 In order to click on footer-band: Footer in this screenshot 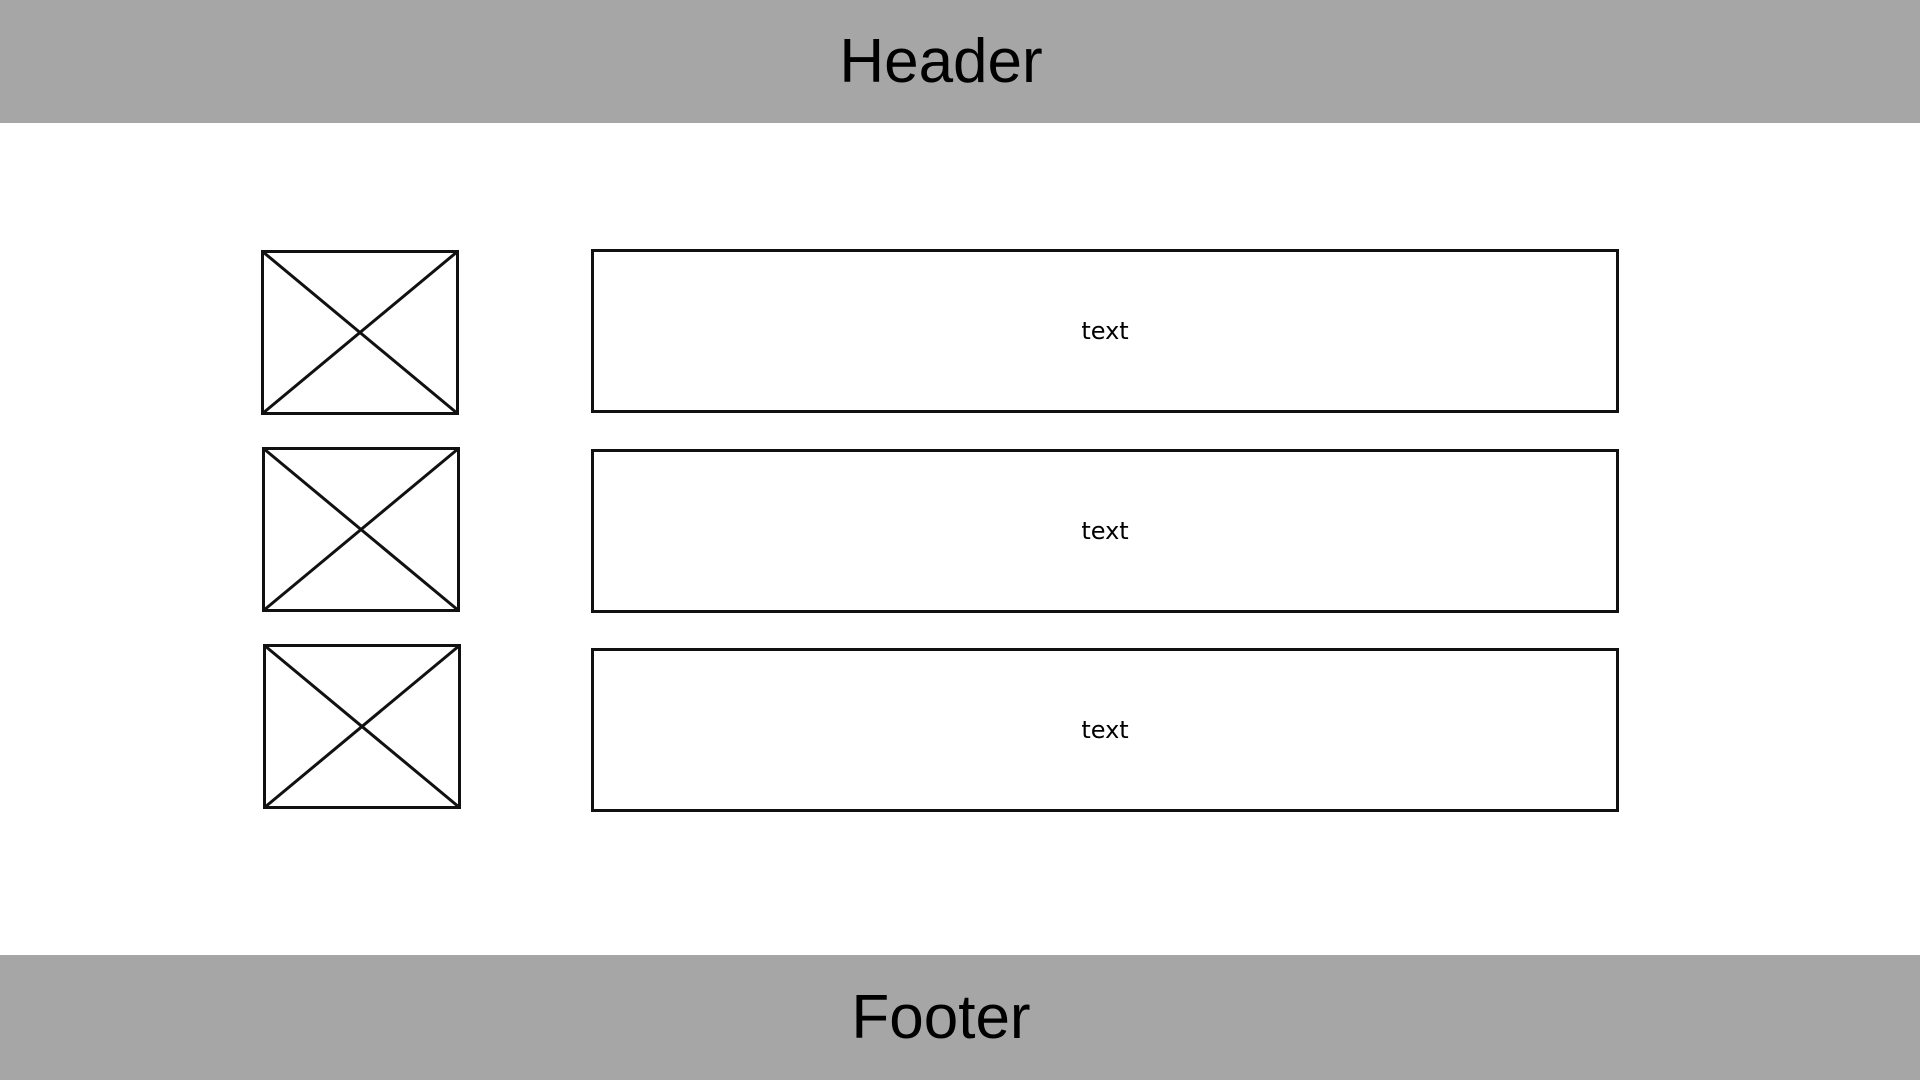, I will do `click(960, 1017)`.